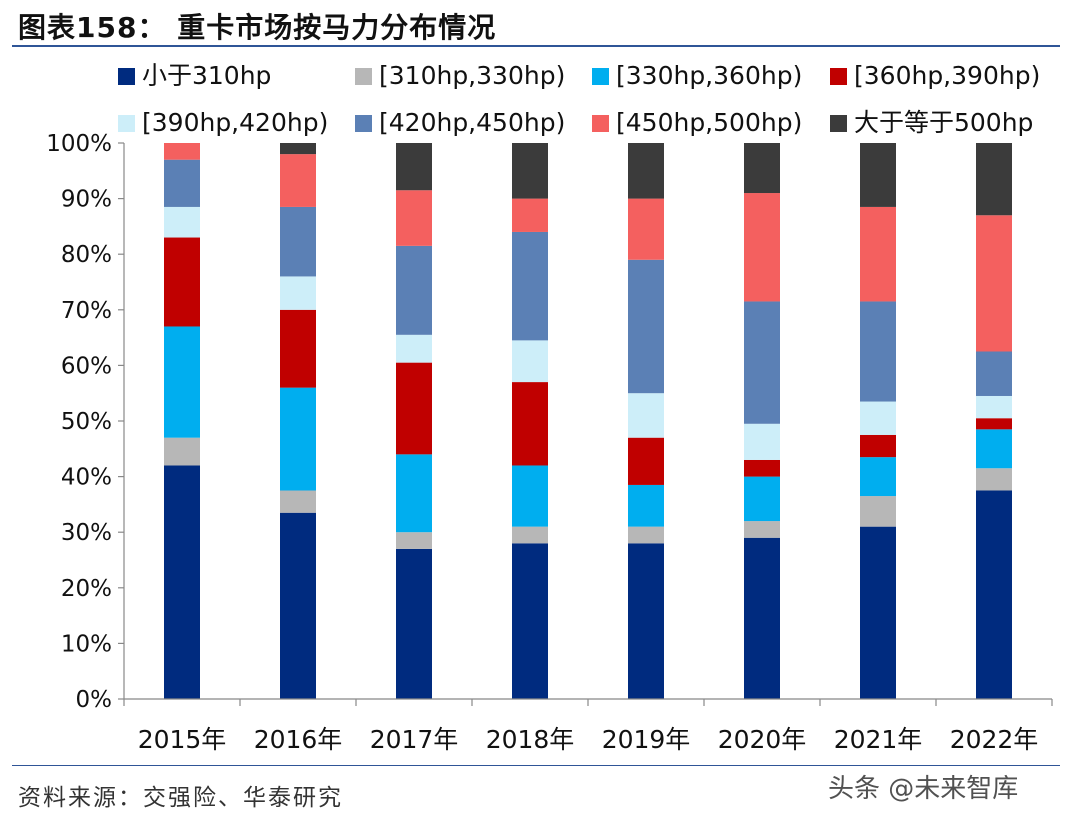 The height and width of the screenshot is (822, 1080). I want to click on legend-item: [420hp,450hp), so click(460, 122).